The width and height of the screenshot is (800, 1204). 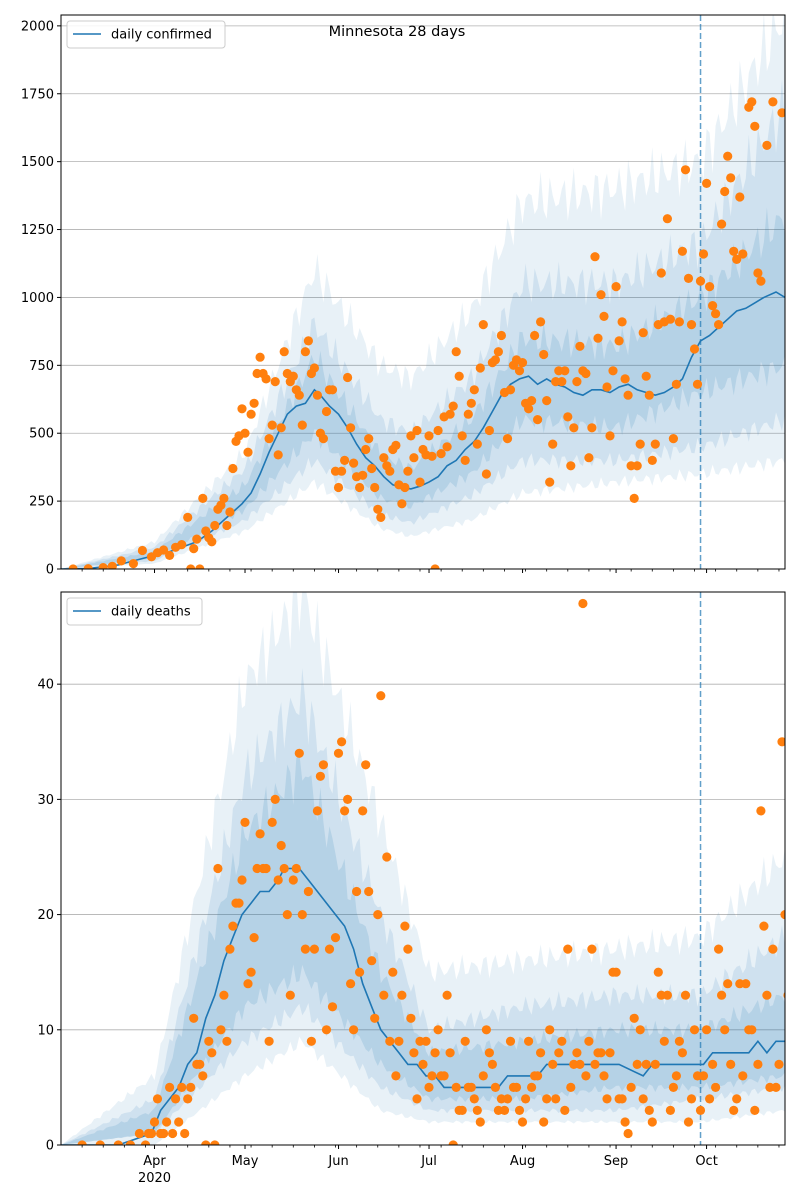 I want to click on y-tick-label: 500, so click(x=41, y=434).